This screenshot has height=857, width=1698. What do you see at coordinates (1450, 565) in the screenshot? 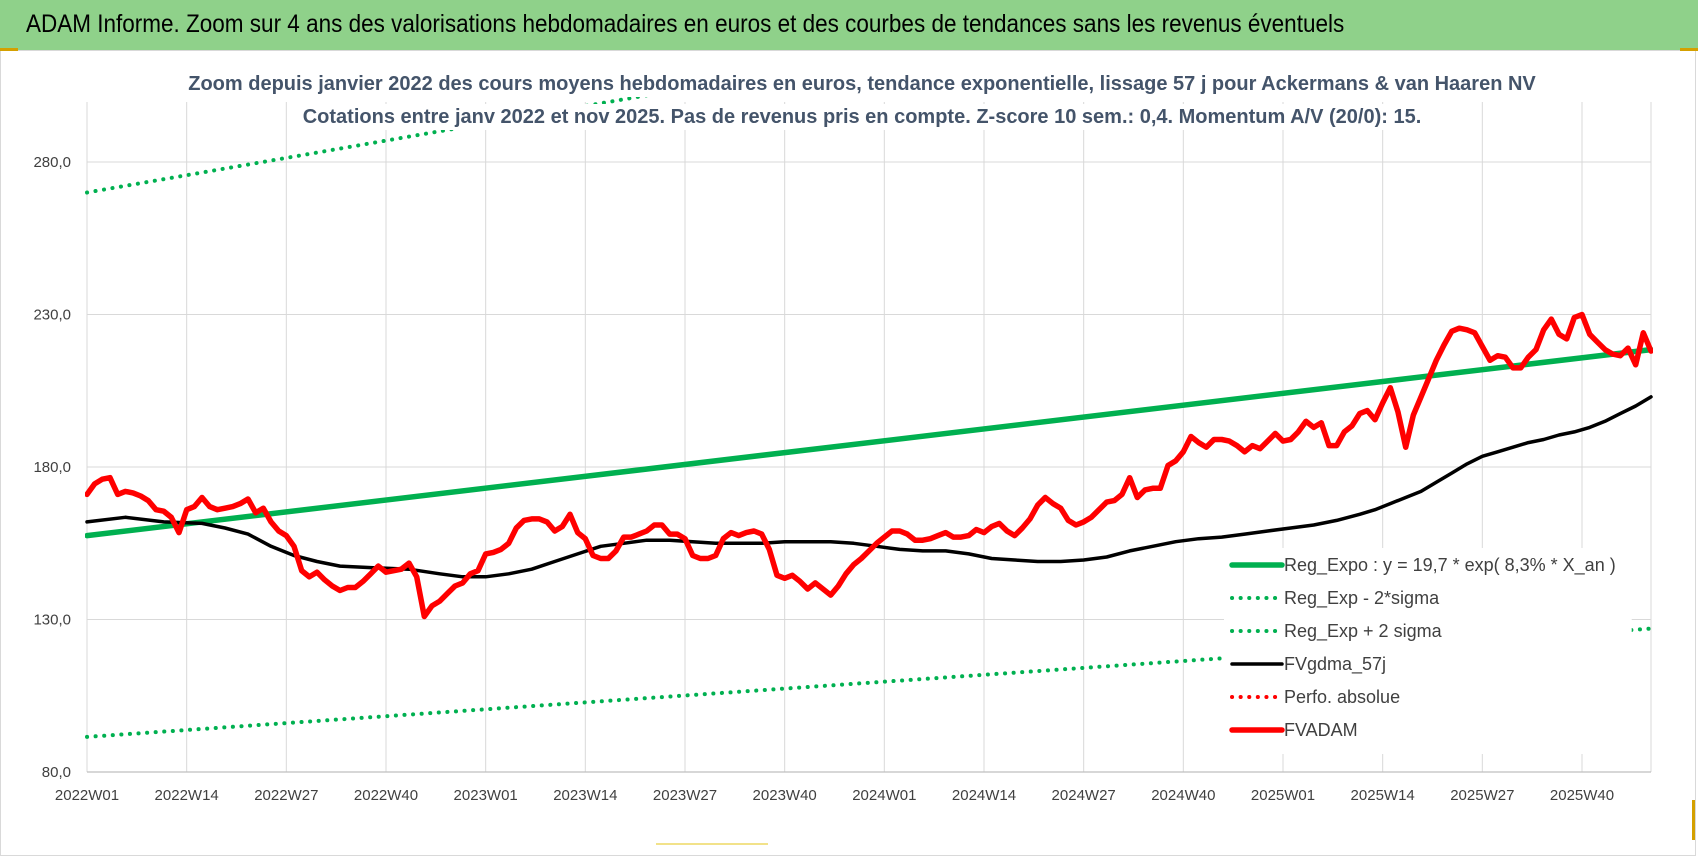
I see `legend-label: Reg_Expo : y = 19,7 * exp( 8,3% * X_an )` at bounding box center [1450, 565].